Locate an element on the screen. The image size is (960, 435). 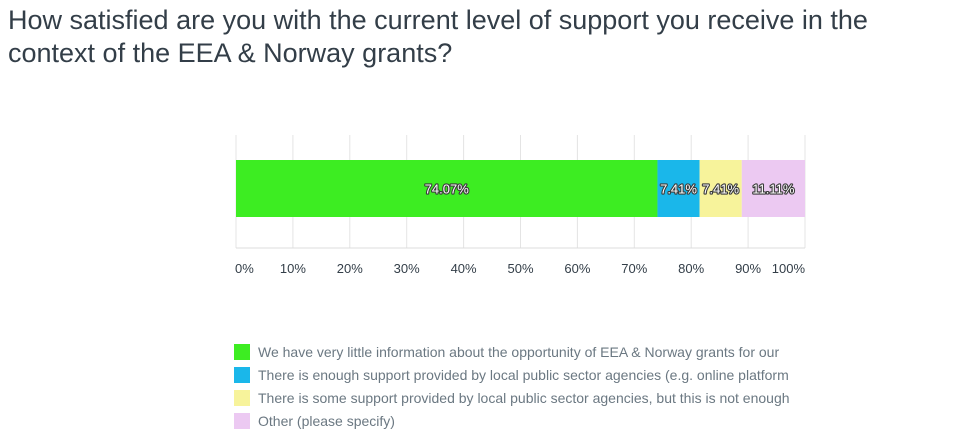
legend-label: Other (please specify) is located at coordinates (326, 420).